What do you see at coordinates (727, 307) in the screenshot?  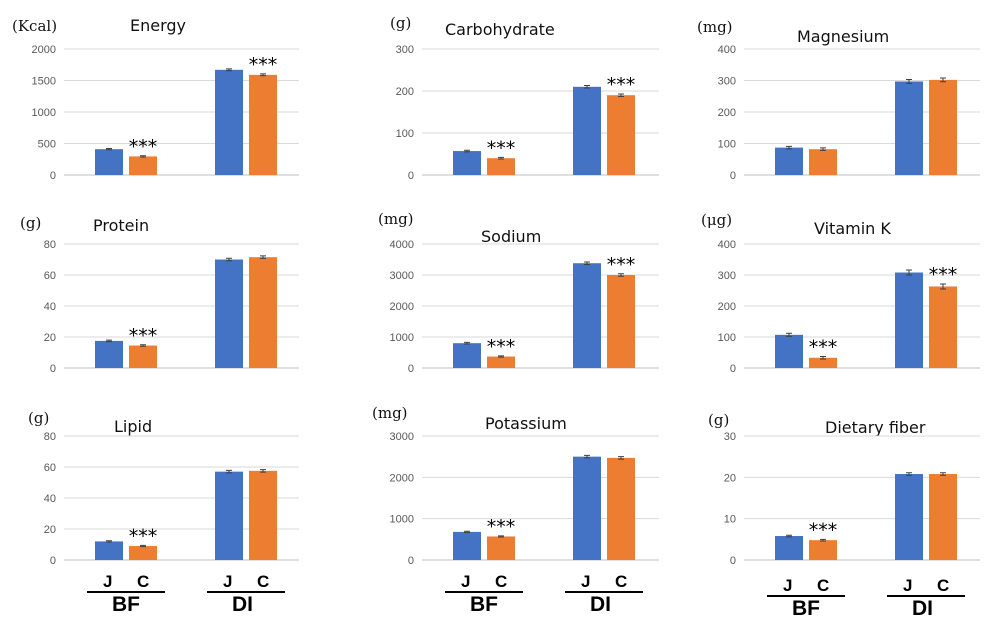 I see `y-tick-label: 200` at bounding box center [727, 307].